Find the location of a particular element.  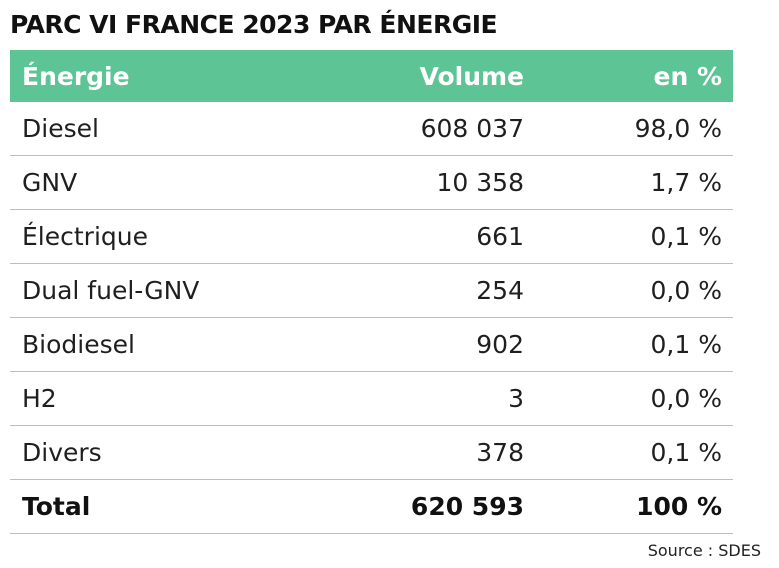

total-label: Total is located at coordinates (56, 506).